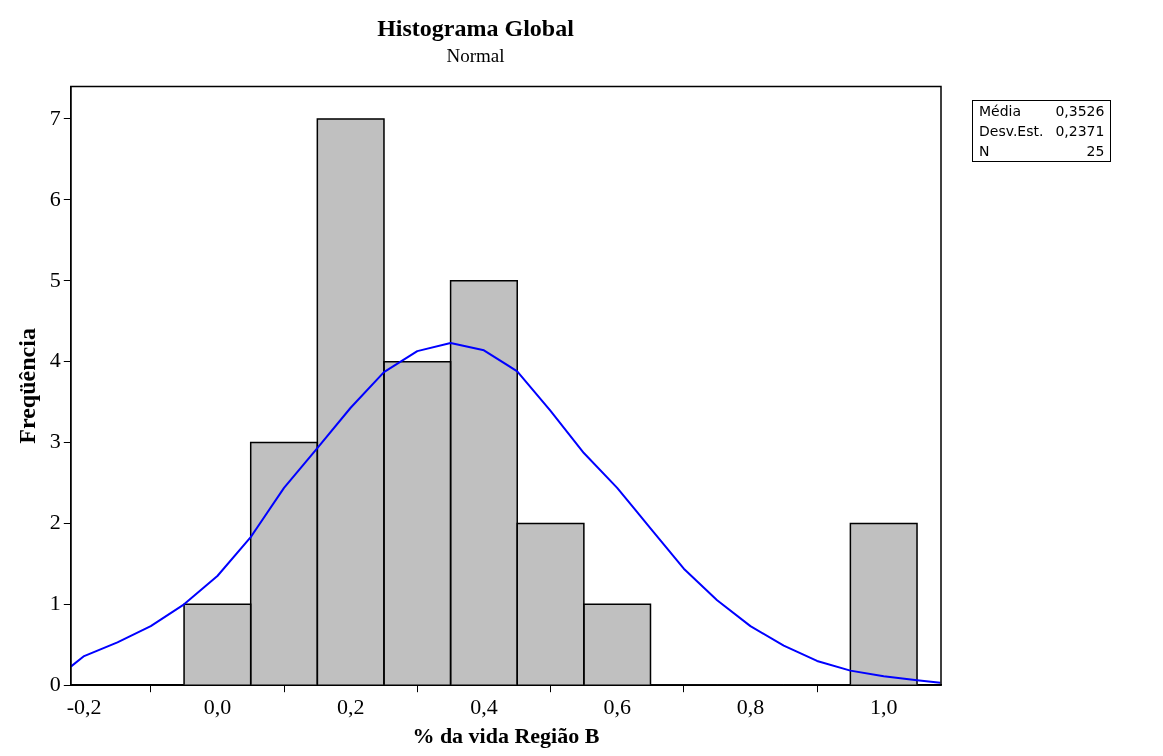  I want to click on text: N 25, so click(1042, 151).